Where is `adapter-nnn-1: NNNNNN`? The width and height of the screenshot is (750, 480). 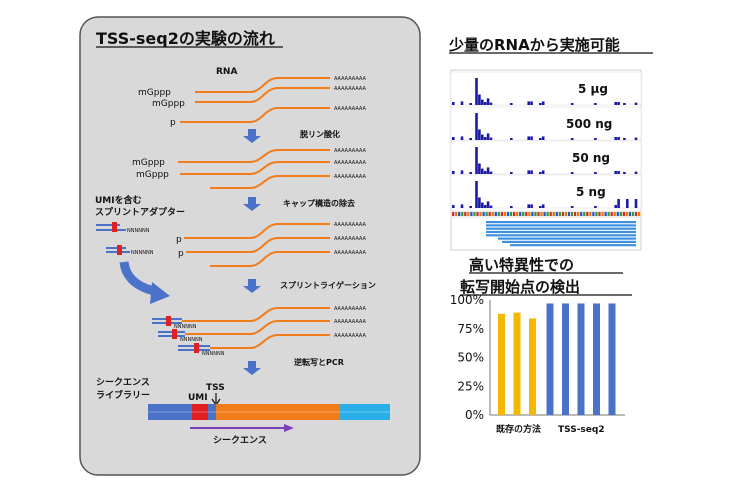 adapter-nnn-1: NNNNNN is located at coordinates (138, 231).